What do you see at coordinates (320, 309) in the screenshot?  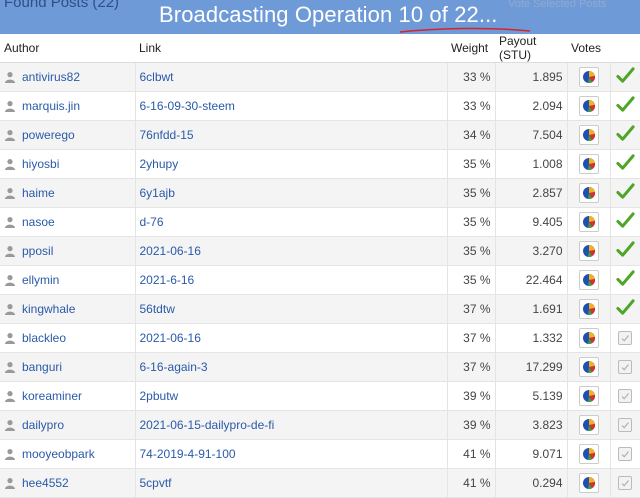 I see `table-row: kingwhale 56tdtw 37 % 1.691` at bounding box center [320, 309].